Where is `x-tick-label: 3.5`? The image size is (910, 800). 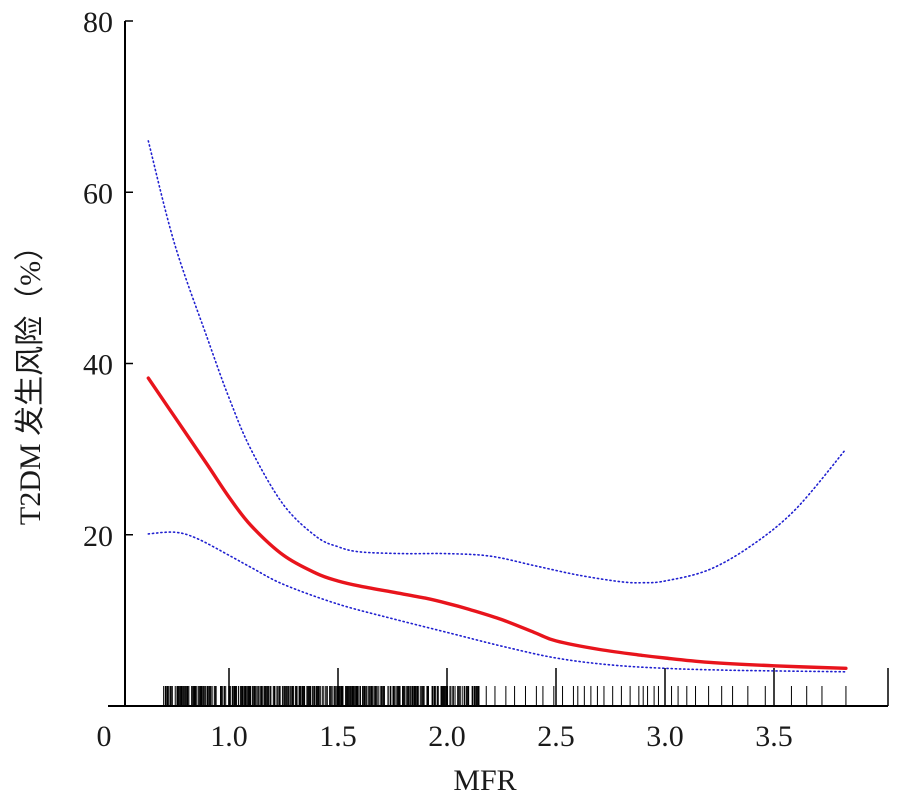
x-tick-label: 3.5 is located at coordinates (774, 736).